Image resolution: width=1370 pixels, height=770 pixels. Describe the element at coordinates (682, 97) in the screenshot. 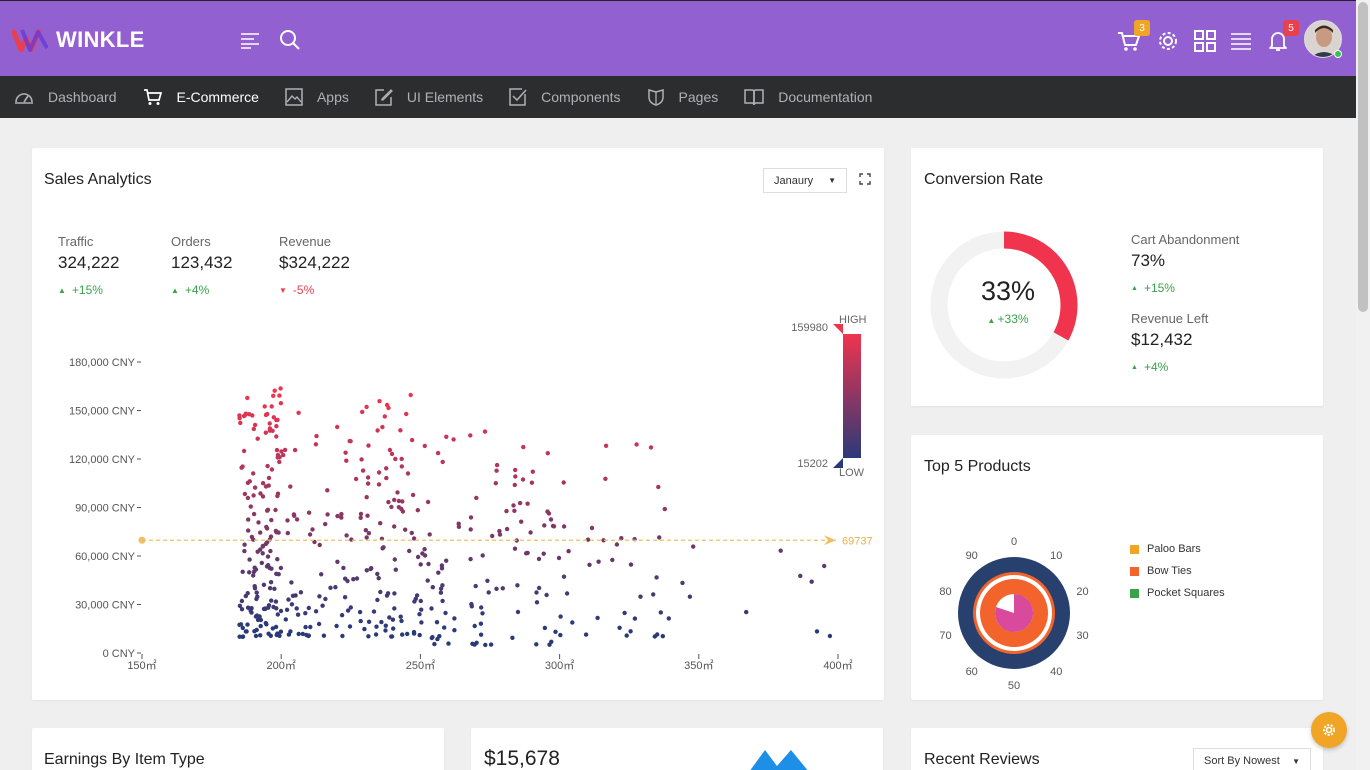

I see `nav-item-pages: Pages` at that location.